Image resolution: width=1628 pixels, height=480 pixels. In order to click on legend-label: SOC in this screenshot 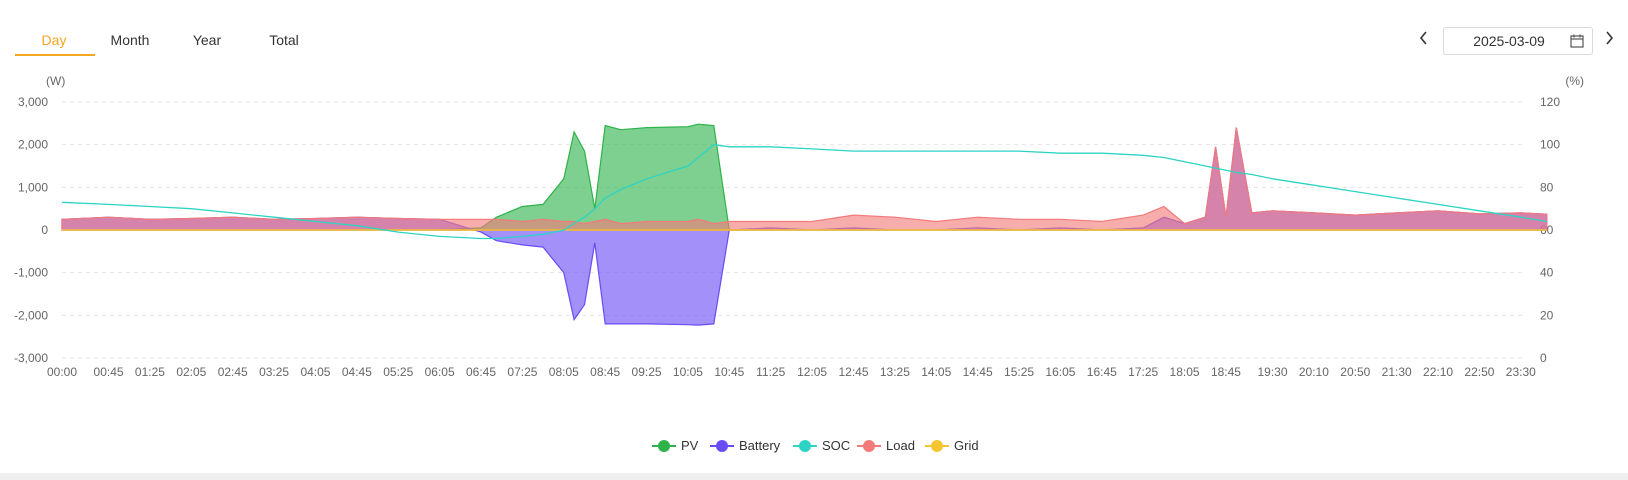, I will do `click(836, 445)`.